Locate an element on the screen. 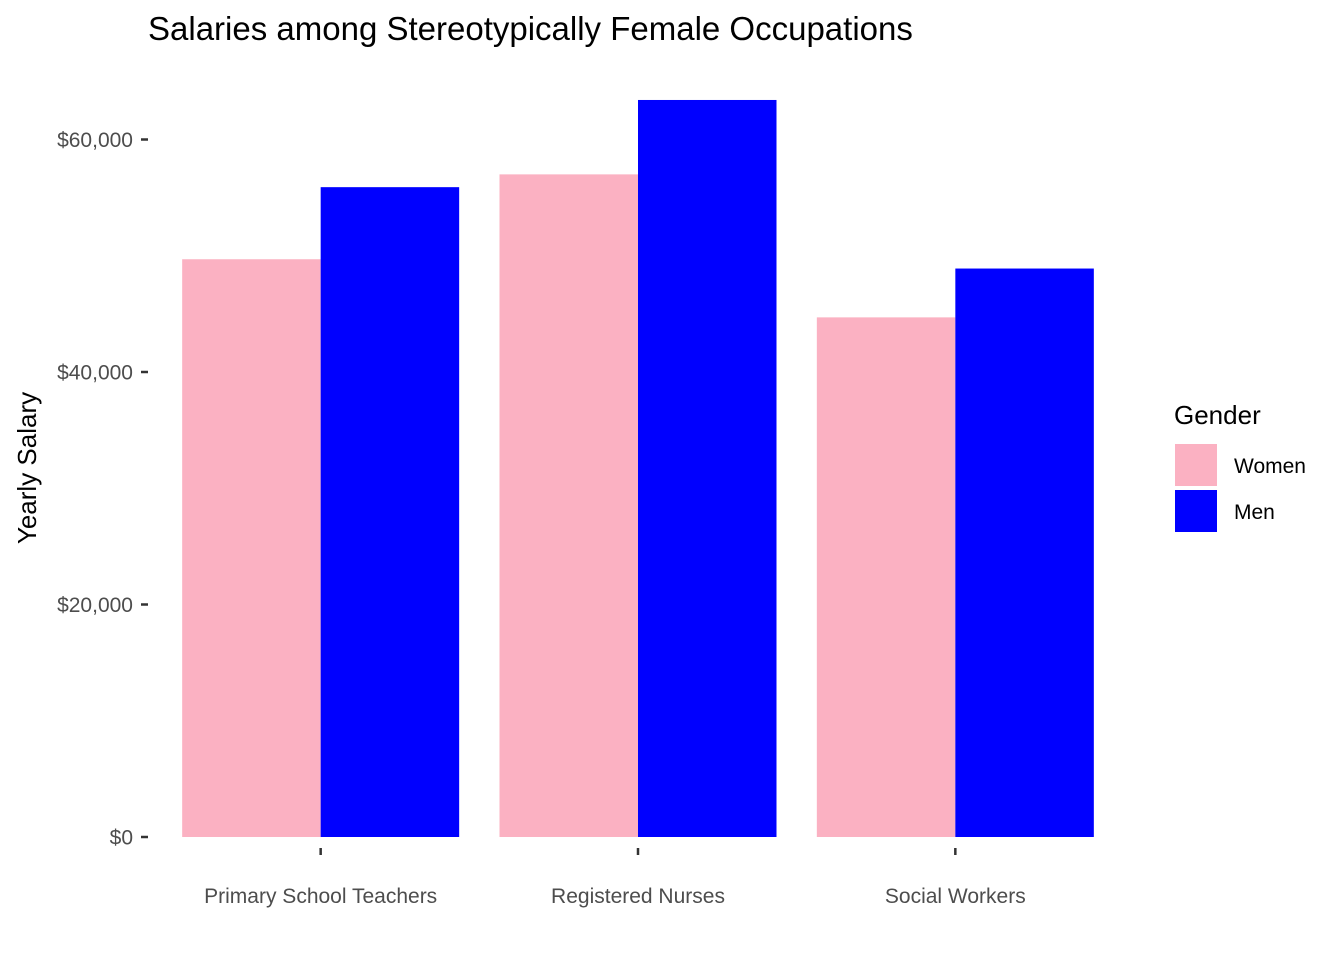  legend-title: Gender is located at coordinates (1217, 415).